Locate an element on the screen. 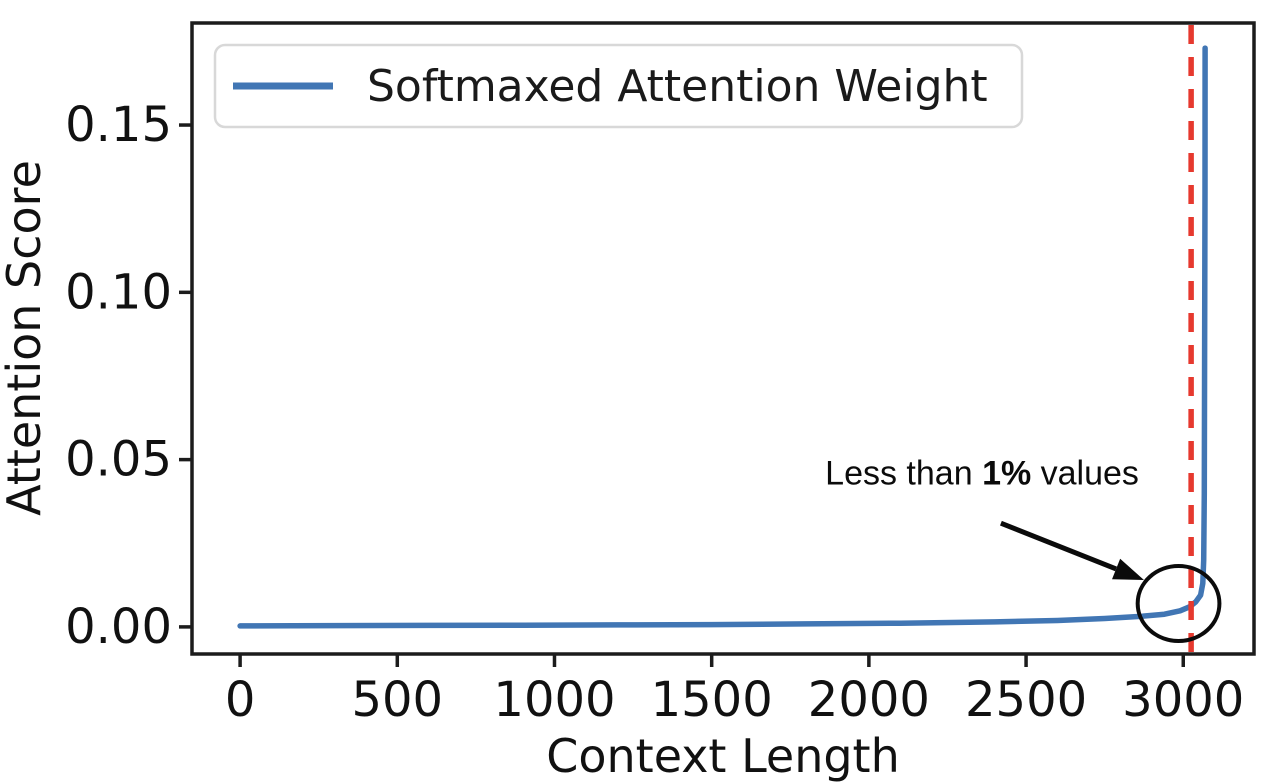 This screenshot has height=783, width=1280. legend-box is located at coordinates (618, 86).